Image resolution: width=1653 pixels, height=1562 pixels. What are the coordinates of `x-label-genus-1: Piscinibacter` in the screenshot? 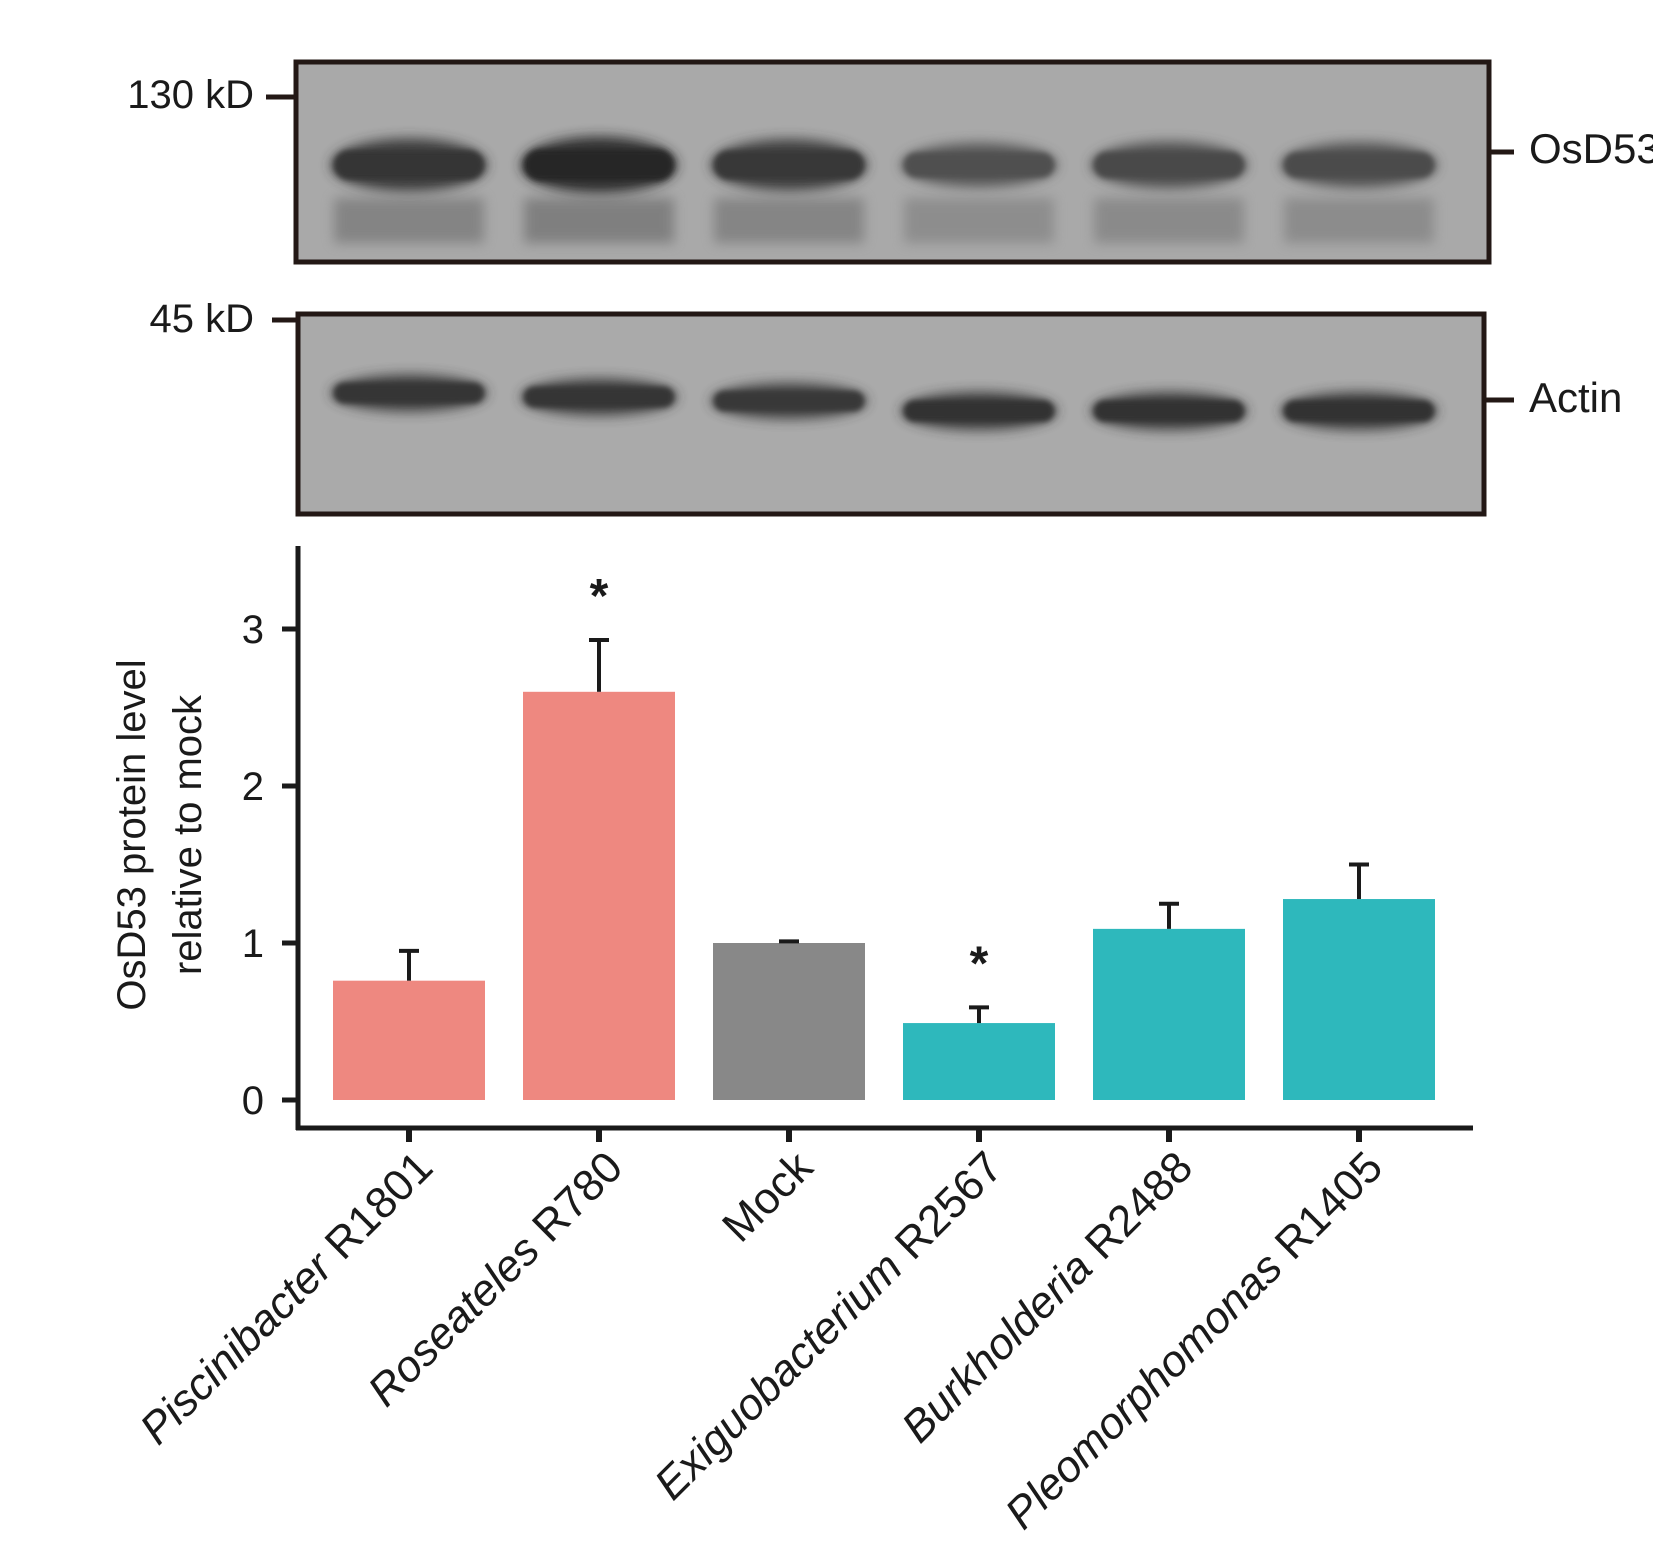 It's located at (237, 1347).